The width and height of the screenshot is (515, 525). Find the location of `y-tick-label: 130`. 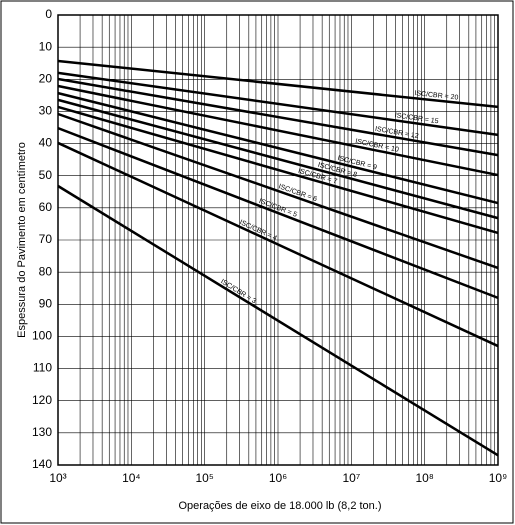

y-tick-label: 130 is located at coordinates (42, 432).